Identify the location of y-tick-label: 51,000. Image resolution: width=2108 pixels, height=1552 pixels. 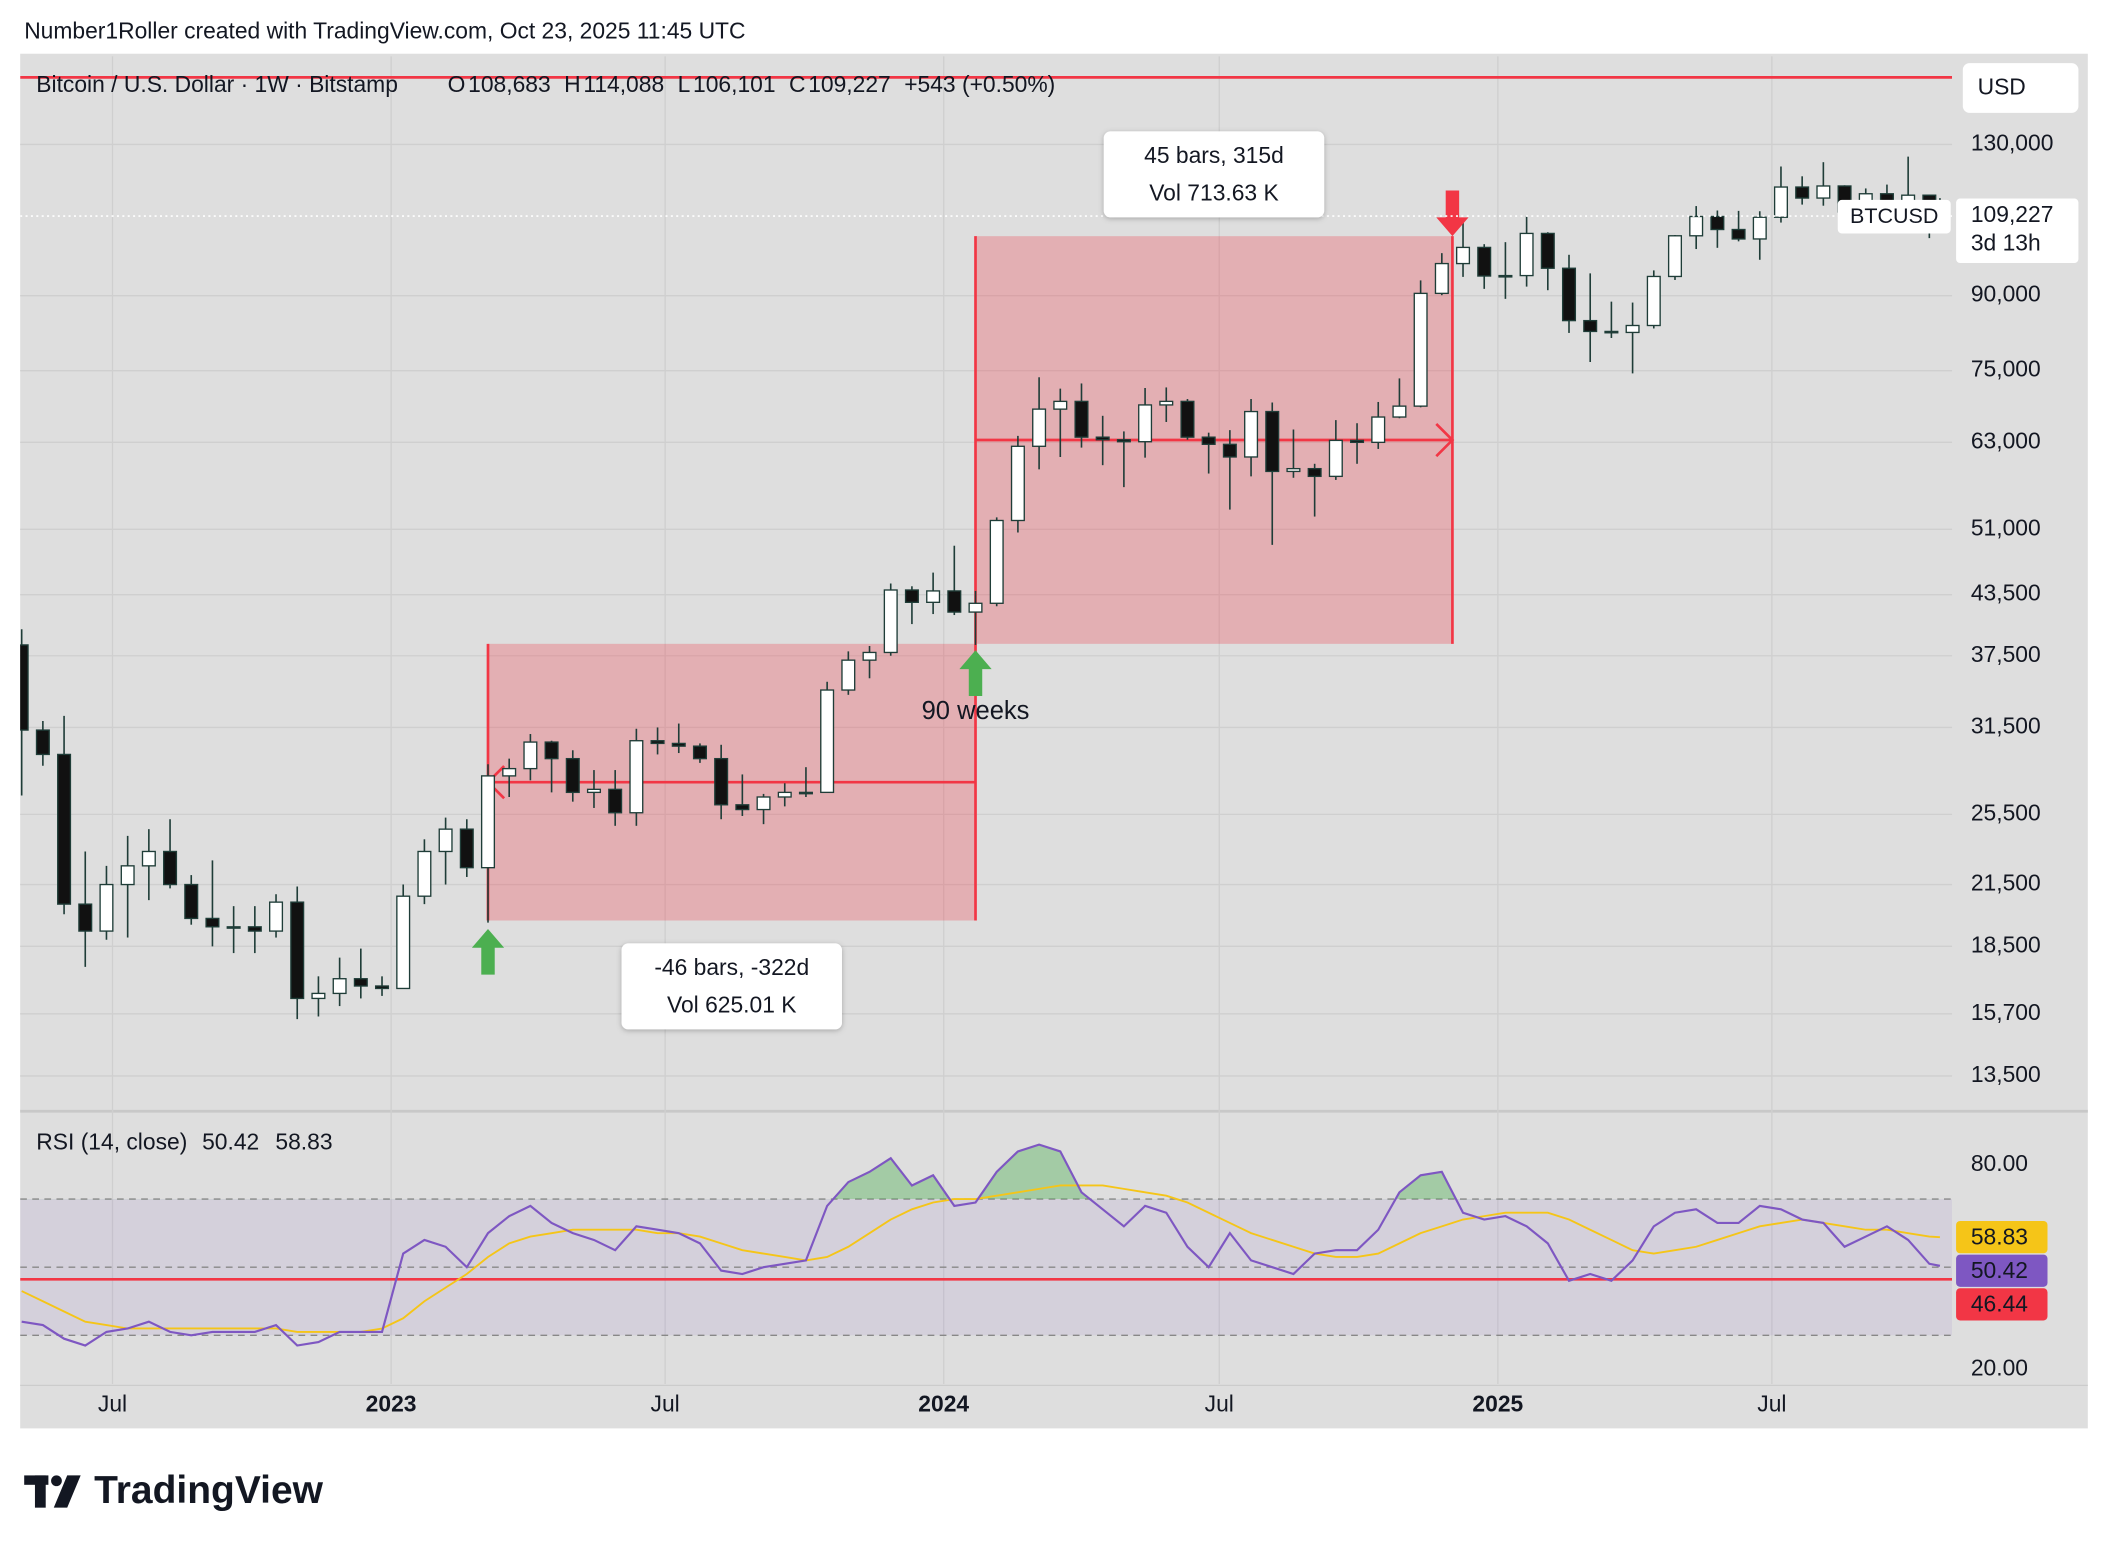
(2006, 527).